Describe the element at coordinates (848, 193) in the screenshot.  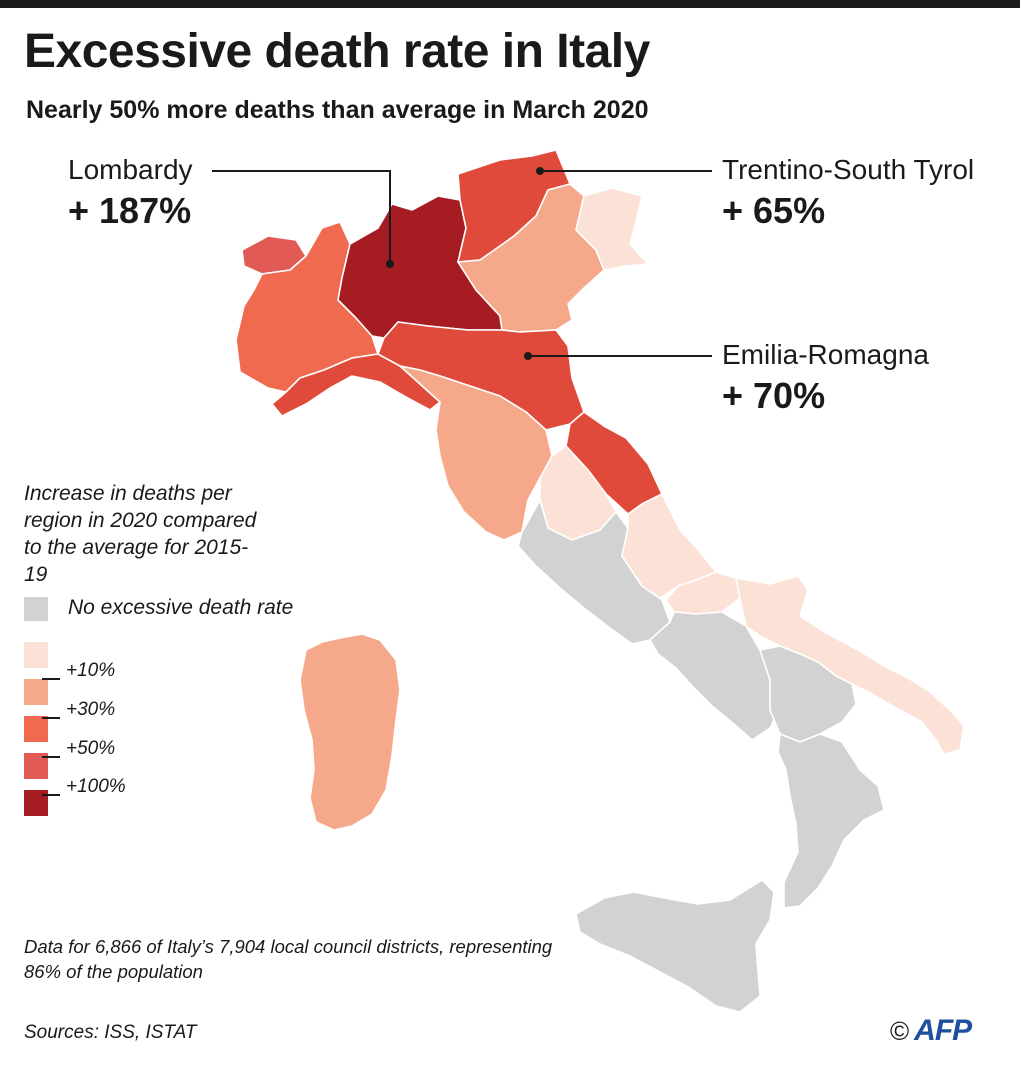
I see `callout-trentino: Trentino-South Tyrol + 65%` at that location.